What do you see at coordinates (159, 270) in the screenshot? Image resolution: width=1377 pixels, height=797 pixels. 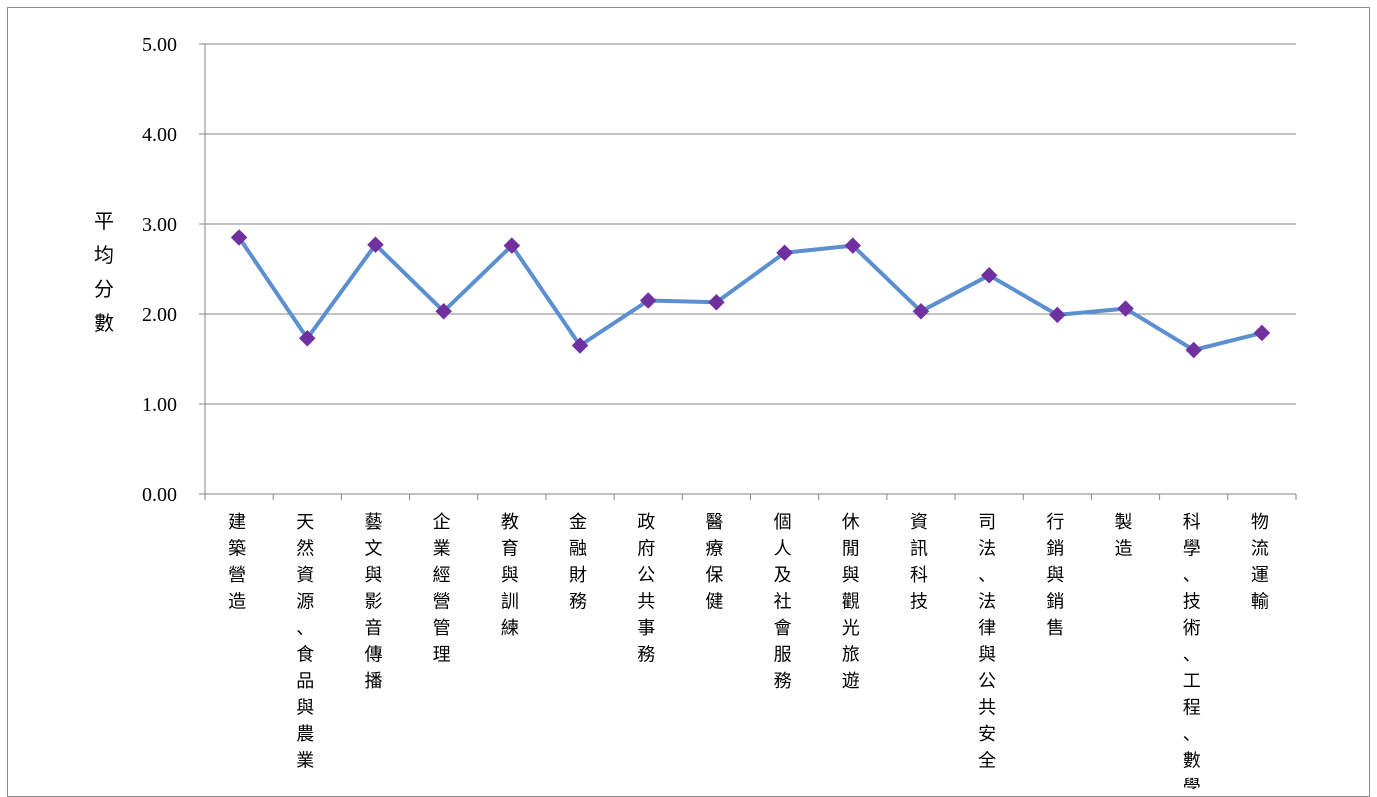 I see `y-tick-labels: 0.00 1.00 2.00 3.00 4.00 5.00` at bounding box center [159, 270].